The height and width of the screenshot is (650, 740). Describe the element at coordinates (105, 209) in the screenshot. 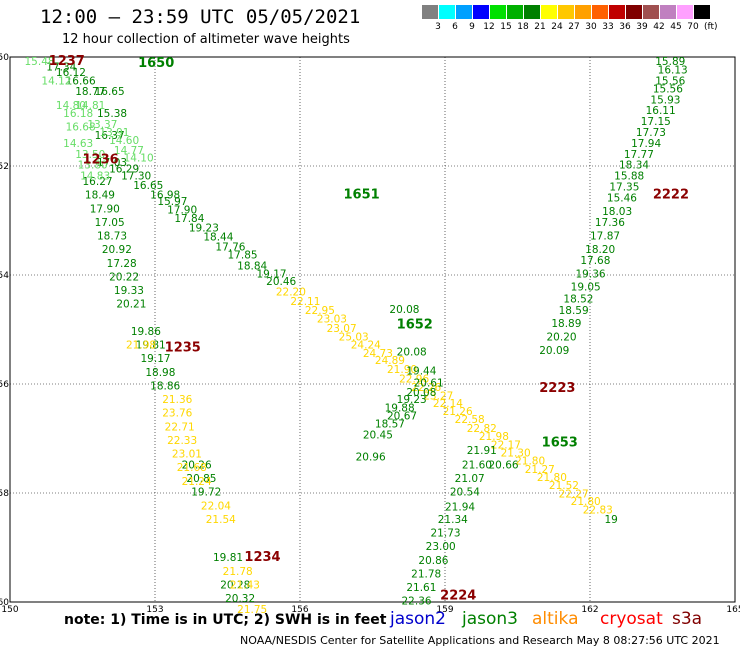

I see `wave-height-point: 17.90` at that location.